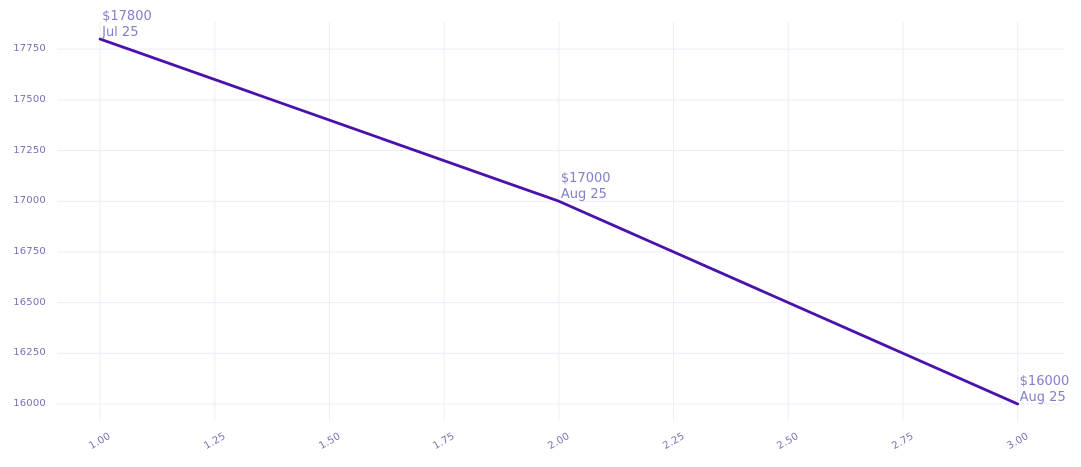 The width and height of the screenshot is (1081, 467). I want to click on y-tick-label: 17500, so click(29, 99).